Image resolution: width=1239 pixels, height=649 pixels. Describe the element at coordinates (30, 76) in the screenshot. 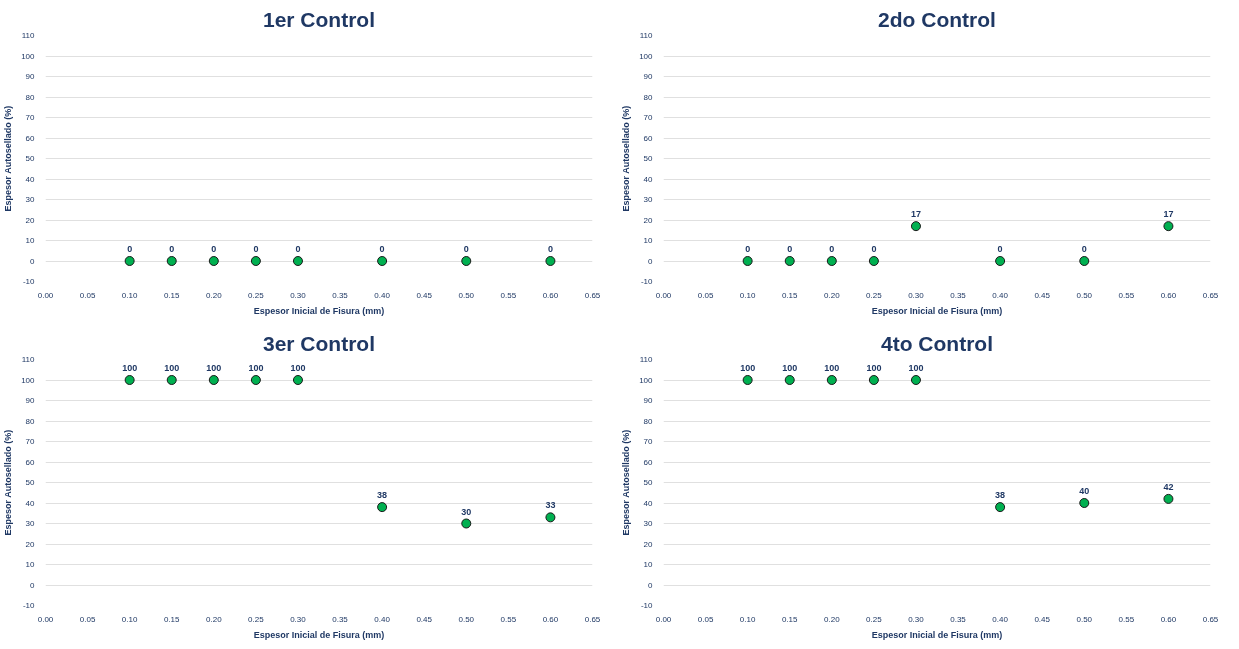

I see `y-tick-label: 90` at that location.